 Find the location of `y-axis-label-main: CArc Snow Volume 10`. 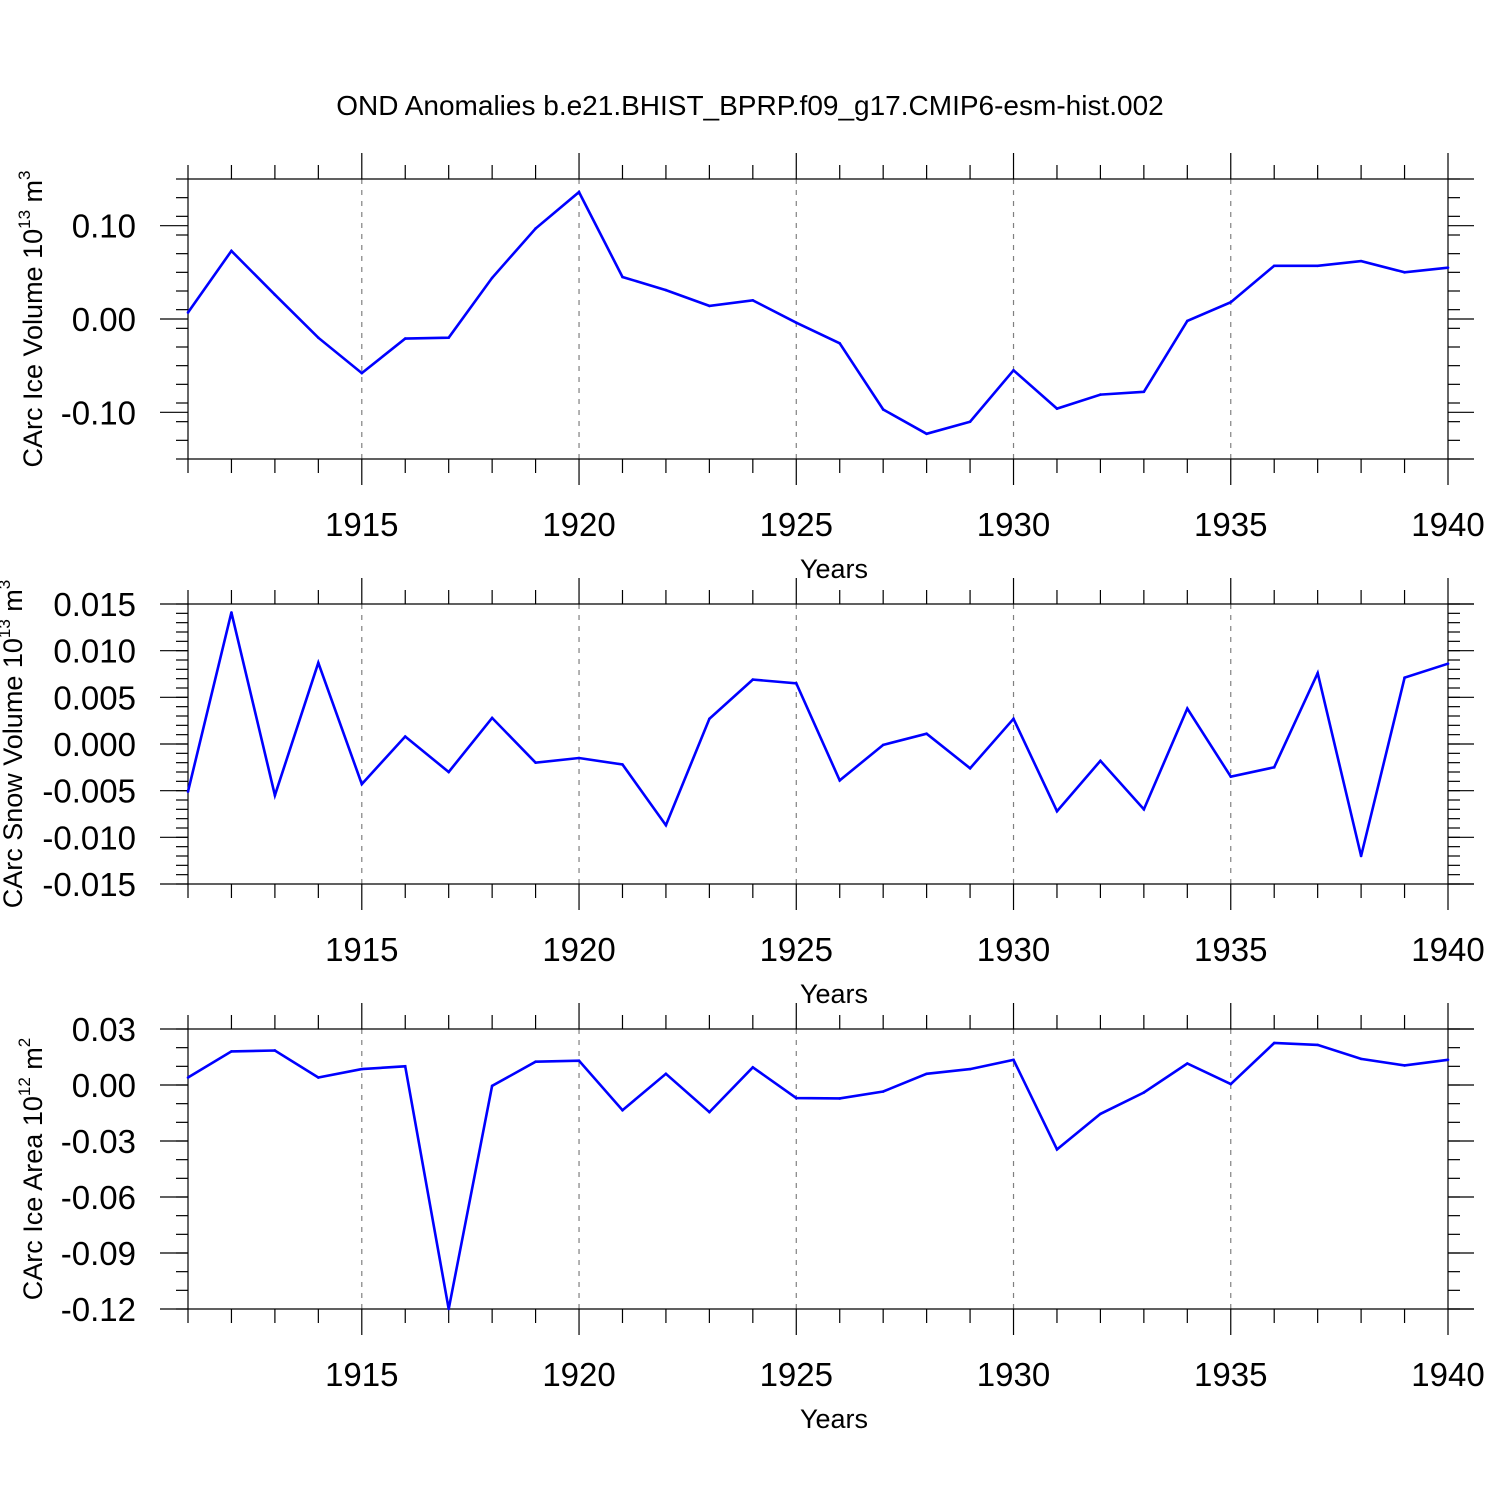

y-axis-label-main: CArc Snow Volume 10 is located at coordinates (14, 773).